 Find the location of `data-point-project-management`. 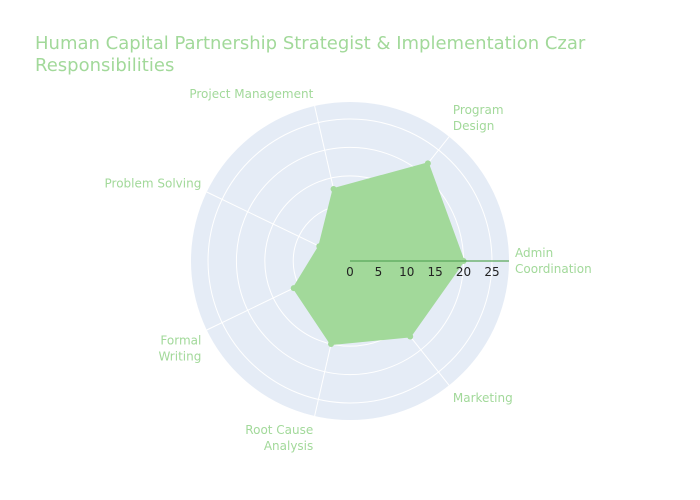

data-point-project-management is located at coordinates (334, 189).